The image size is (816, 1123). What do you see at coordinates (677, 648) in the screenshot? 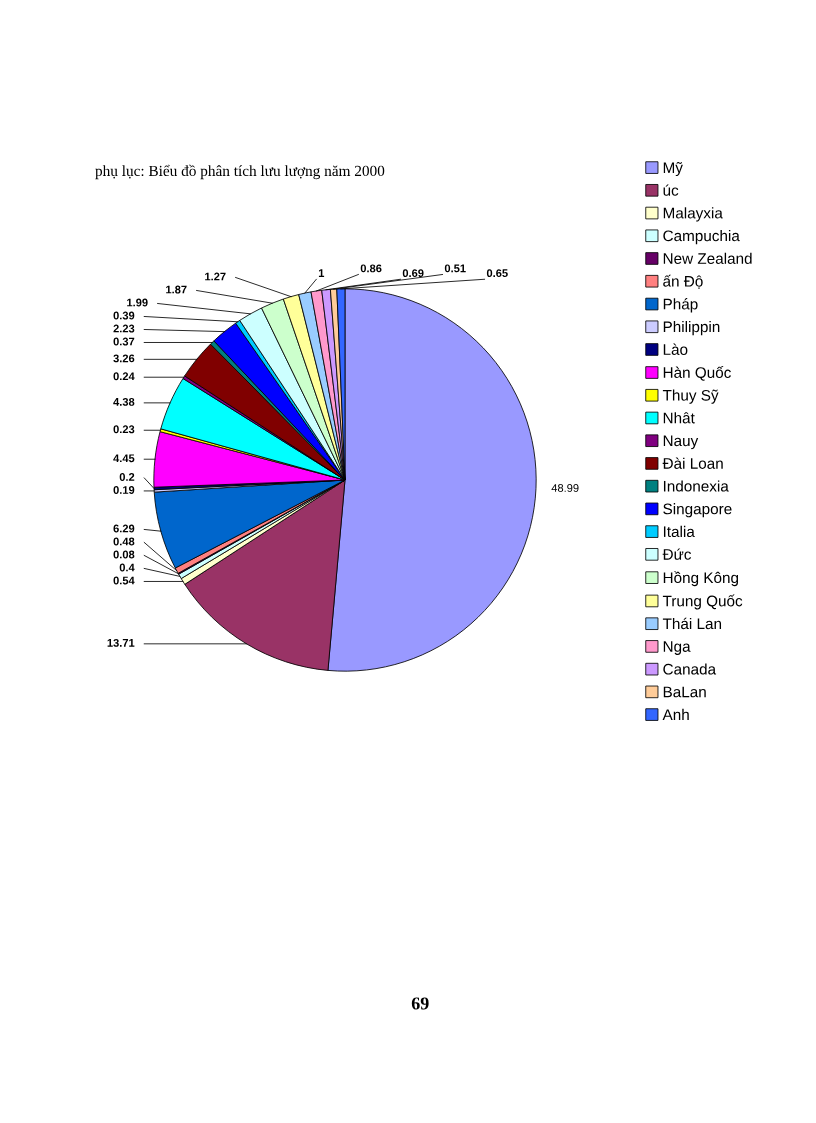
I see `legend-label: Nga` at bounding box center [677, 648].